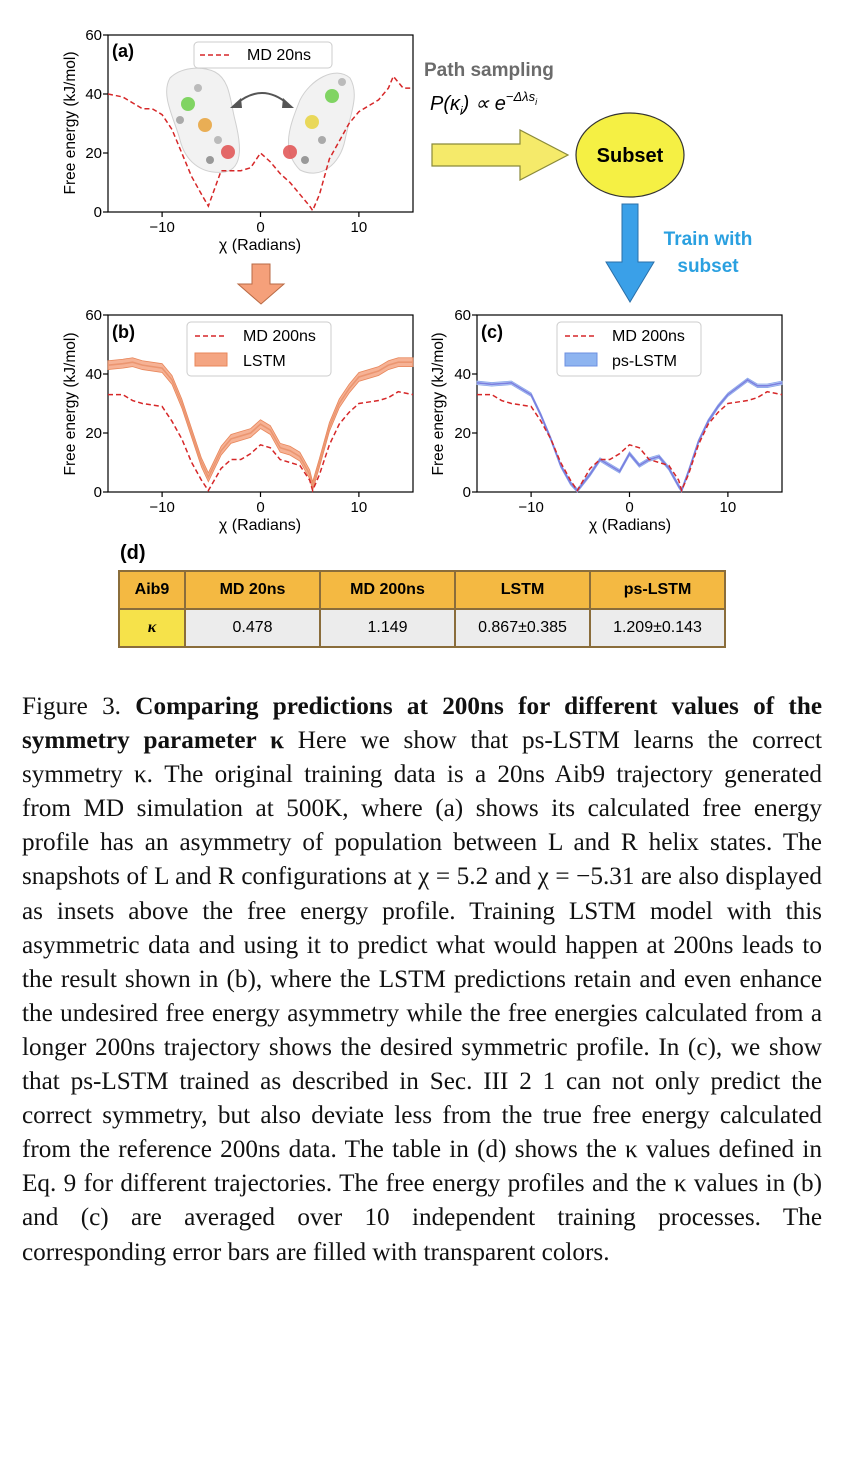 This screenshot has height=1465, width=851. What do you see at coordinates (262, 98) in the screenshot?
I see `swap-arrow-icon` at bounding box center [262, 98].